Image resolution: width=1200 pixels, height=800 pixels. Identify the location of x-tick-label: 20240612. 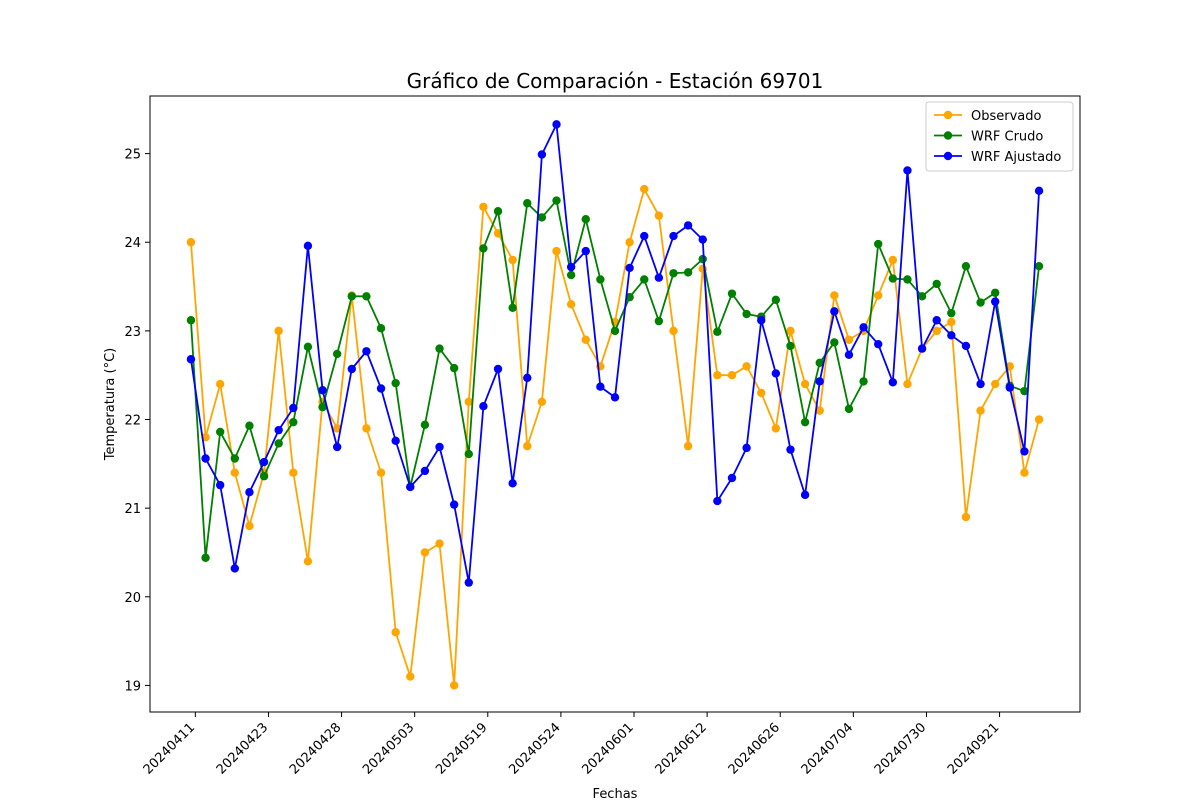
(681, 748).